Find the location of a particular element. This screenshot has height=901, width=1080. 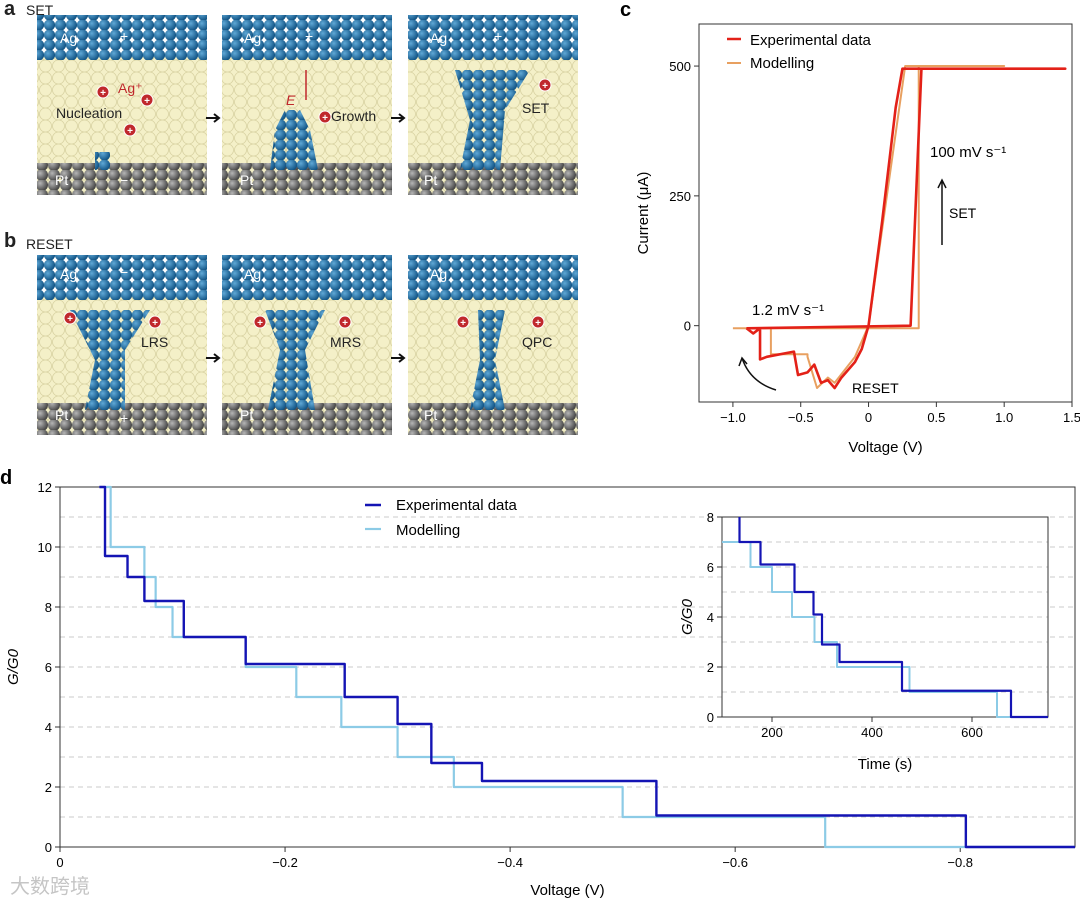

x-tick-label: 200 is located at coordinates (772, 732).